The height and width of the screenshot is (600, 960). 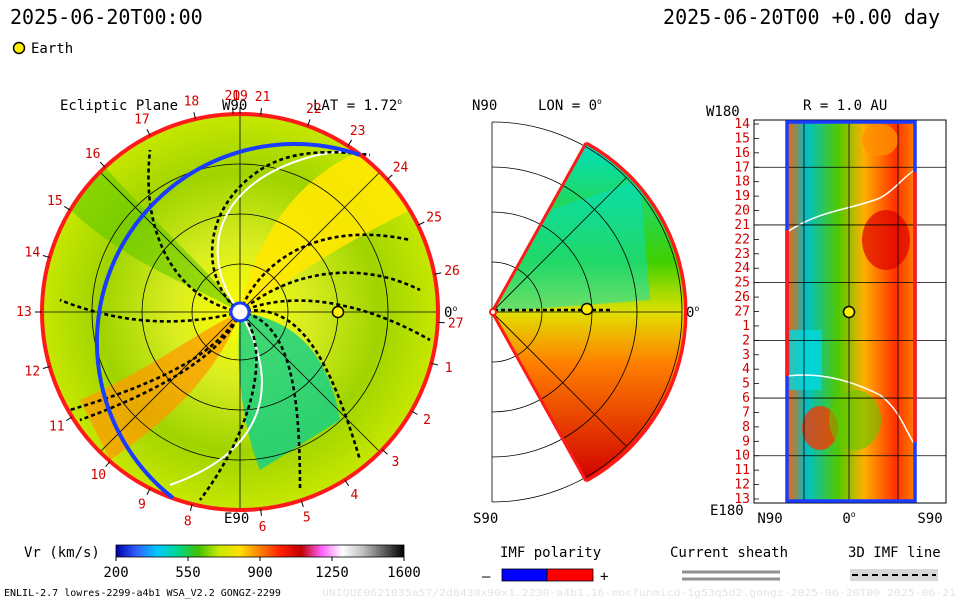 What do you see at coordinates (769, 519) in the screenshot?
I see `map-x-tick-label: N90` at bounding box center [769, 519].